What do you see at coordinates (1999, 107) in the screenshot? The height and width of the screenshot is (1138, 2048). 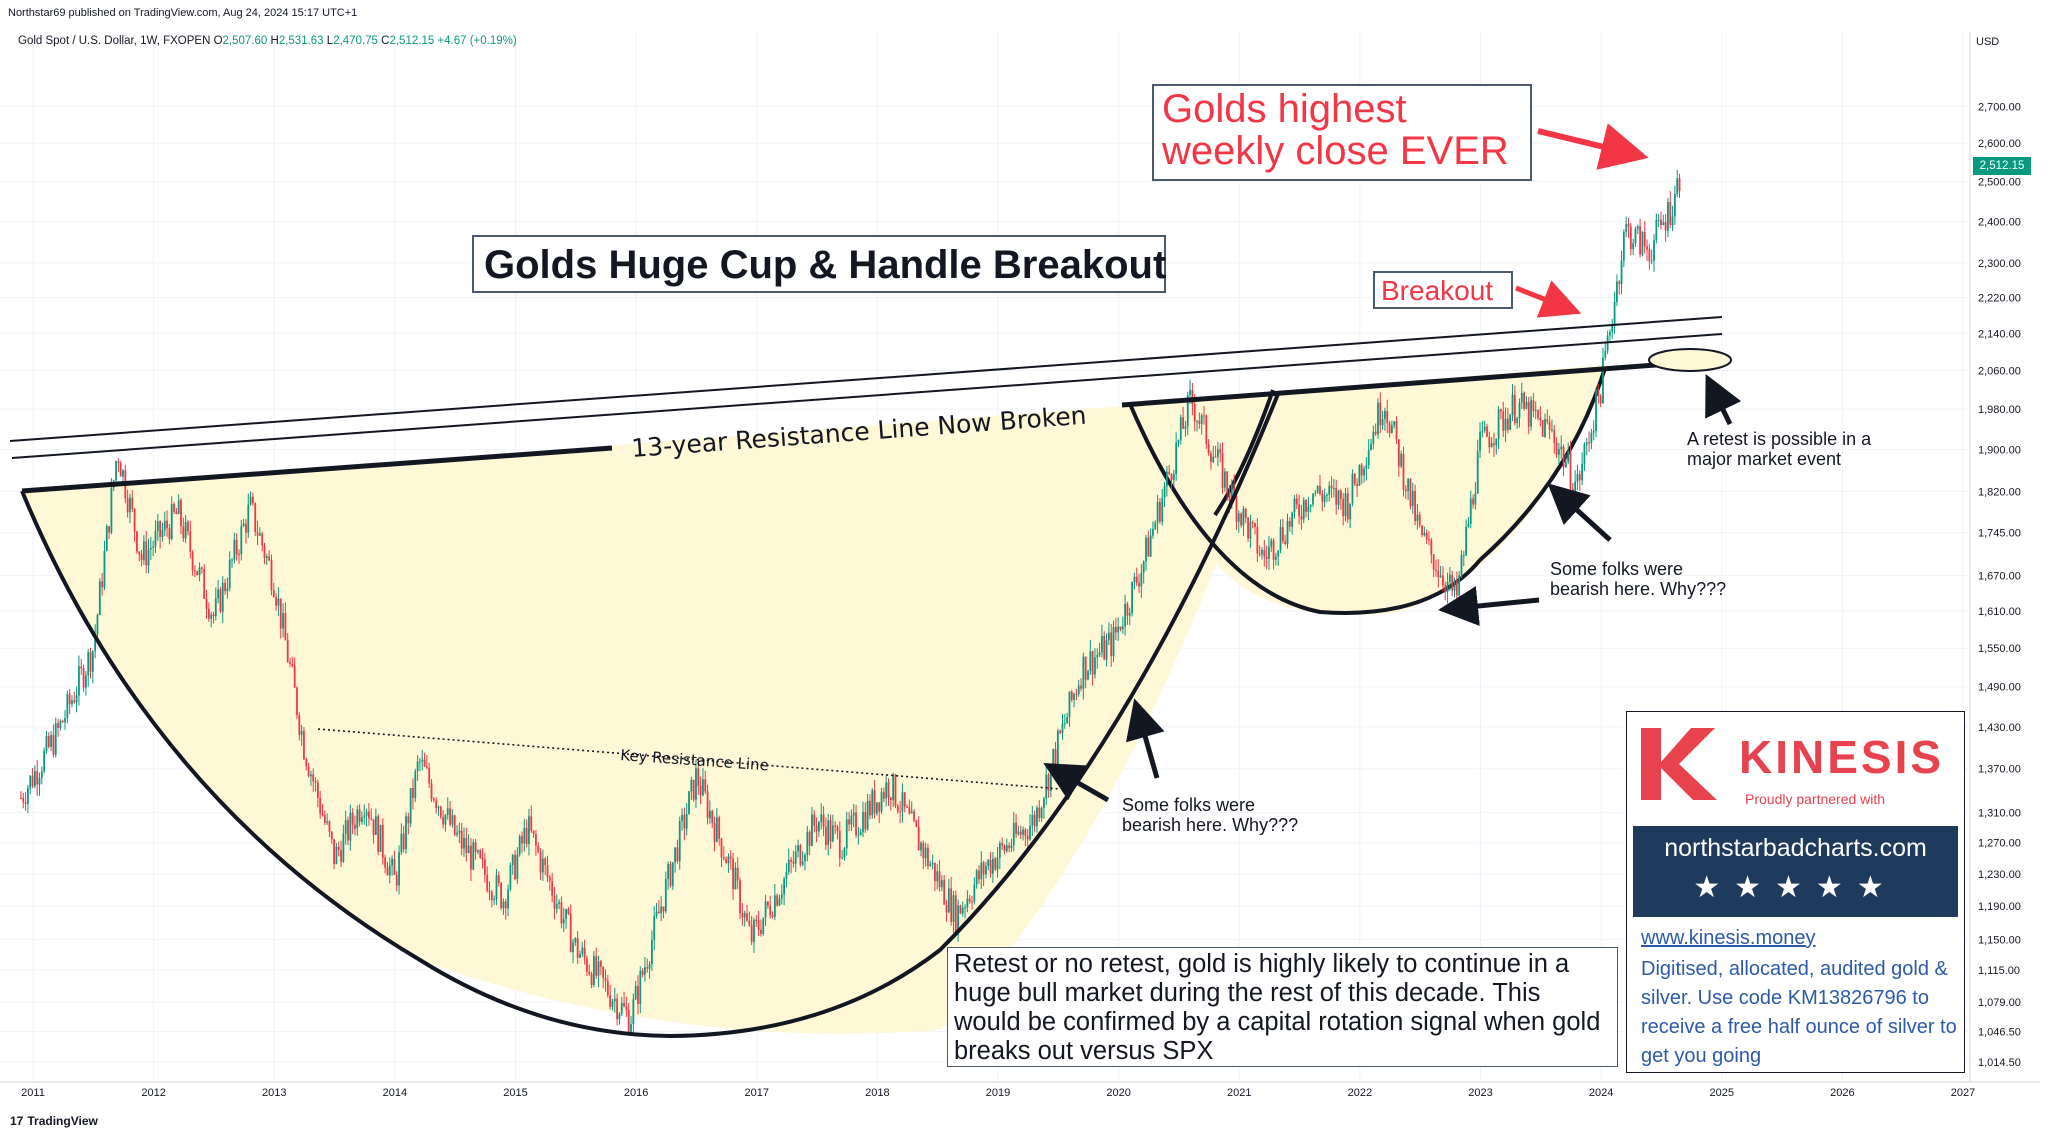 I see `price-tick-label: 2,700.00` at bounding box center [1999, 107].